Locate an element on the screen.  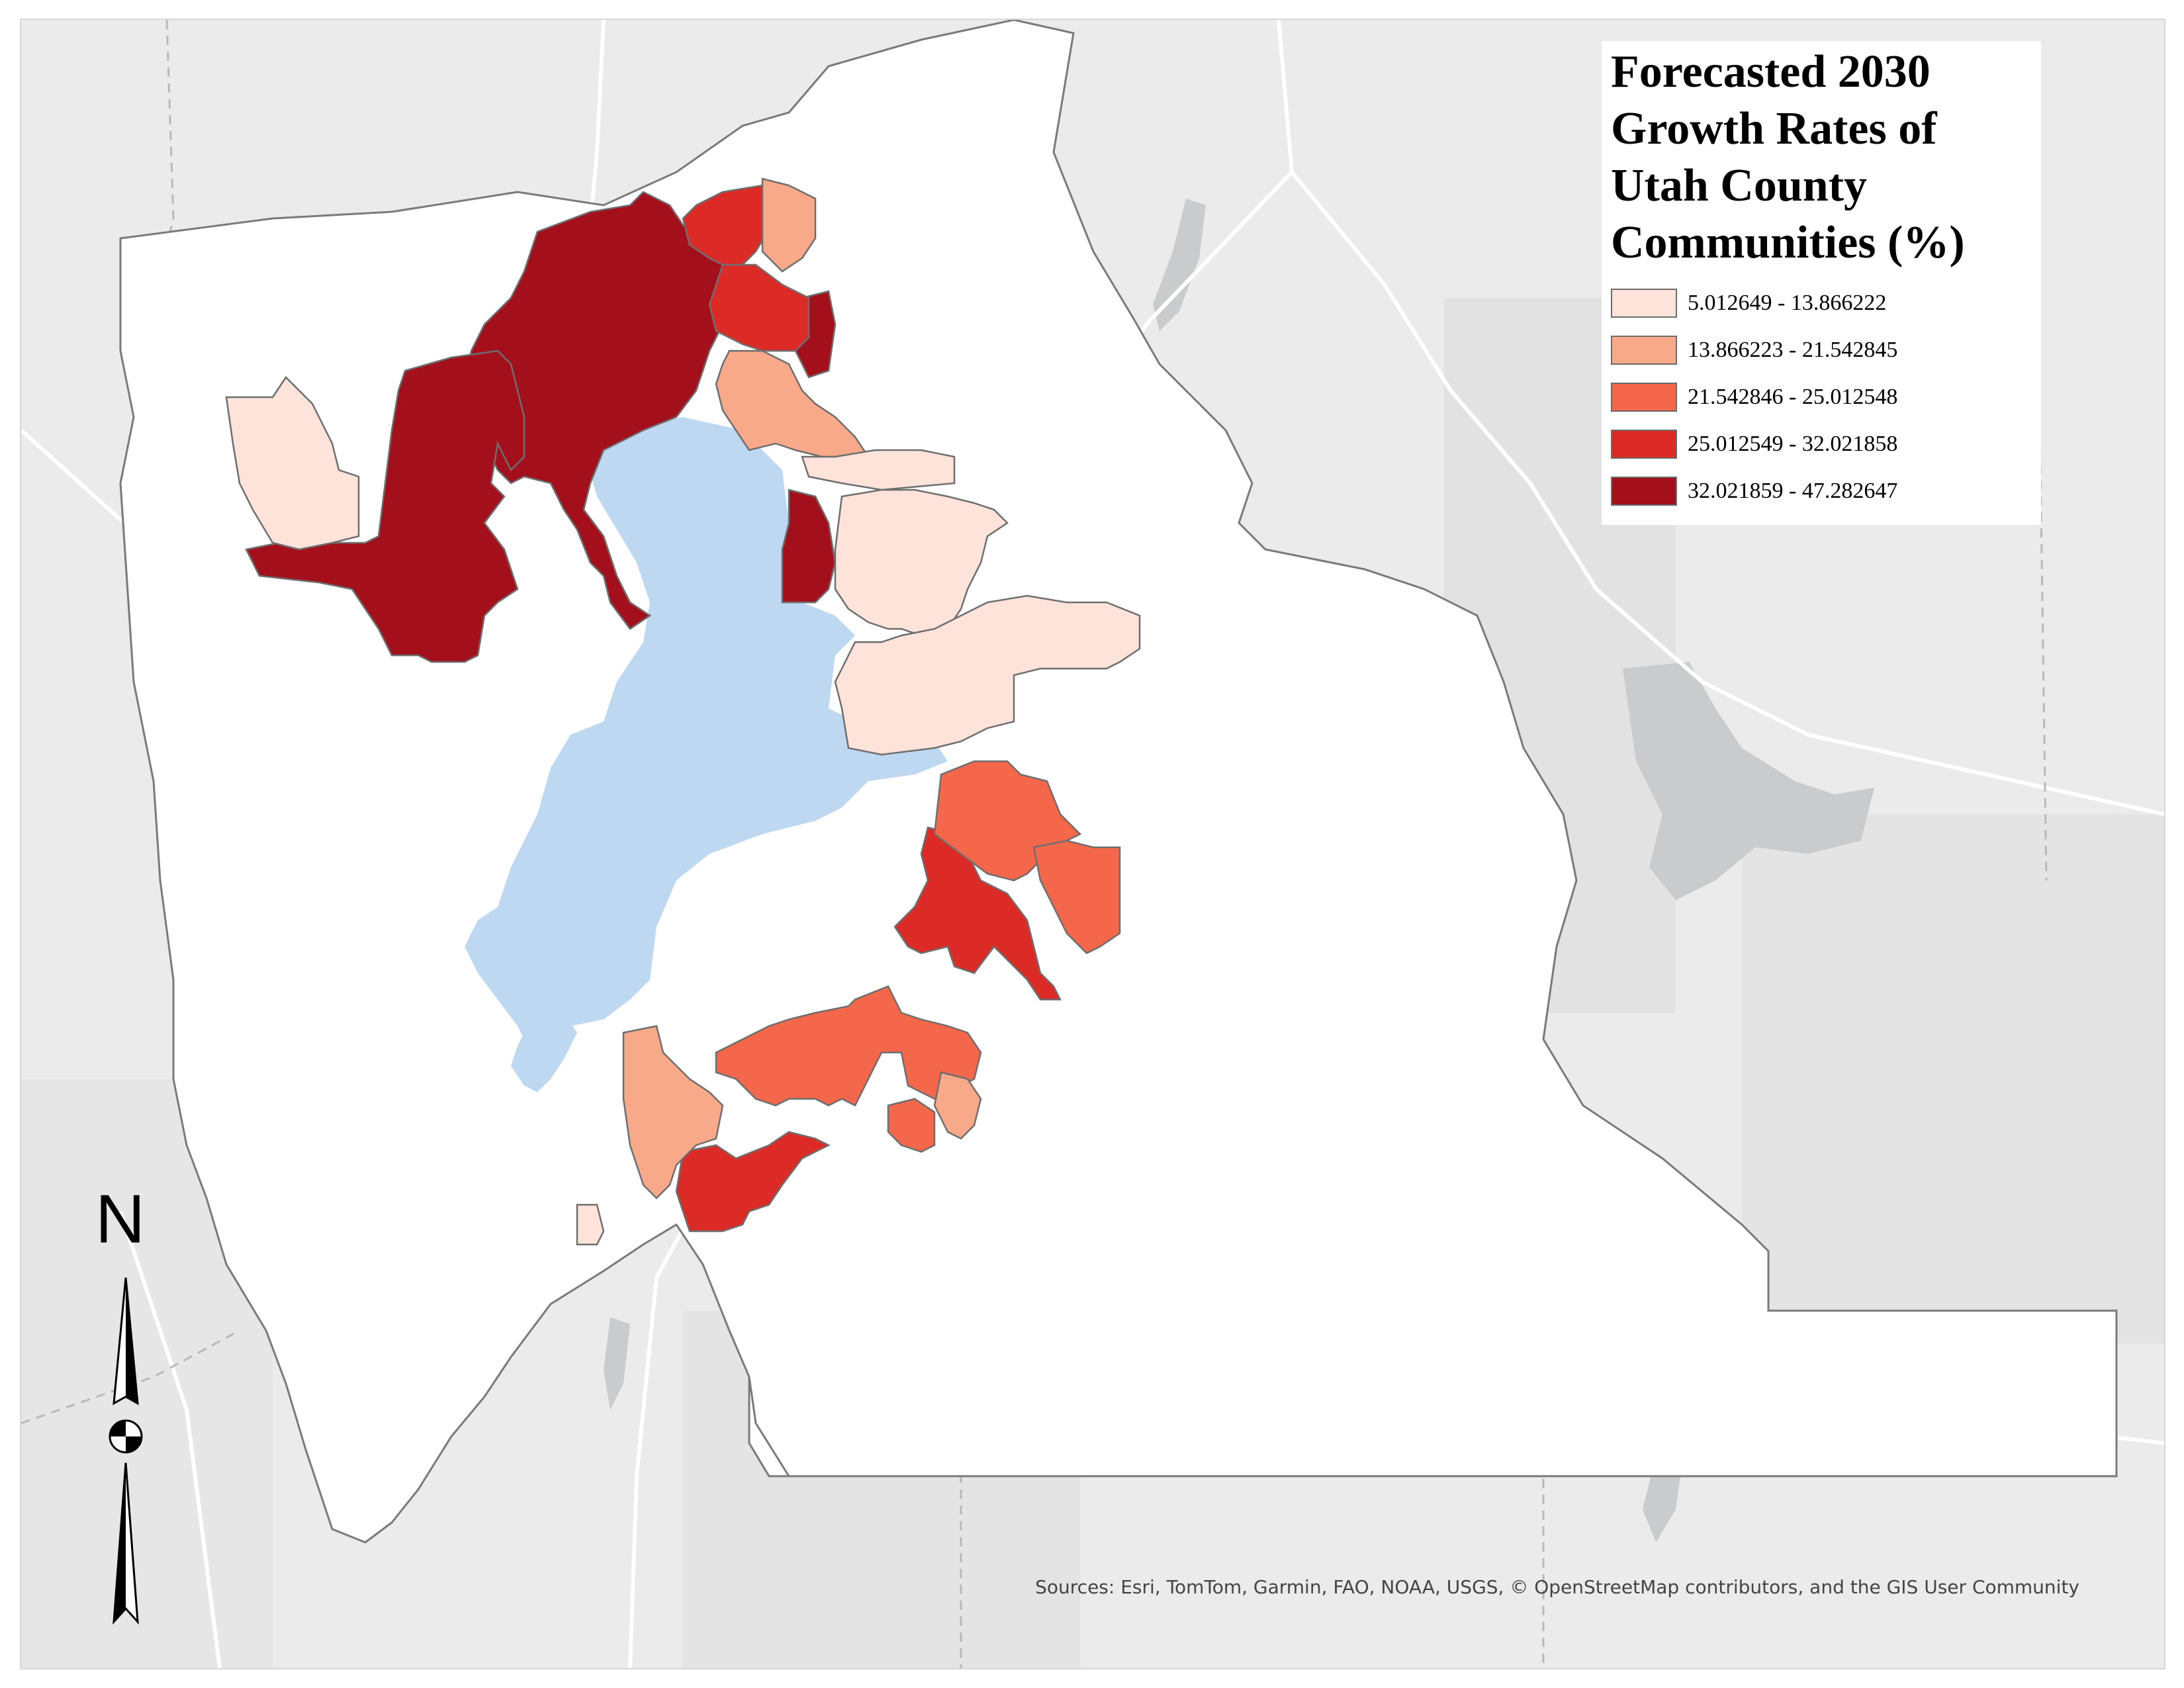
legend-label: 25.012549 - 32.021858 is located at coordinates (1793, 443).